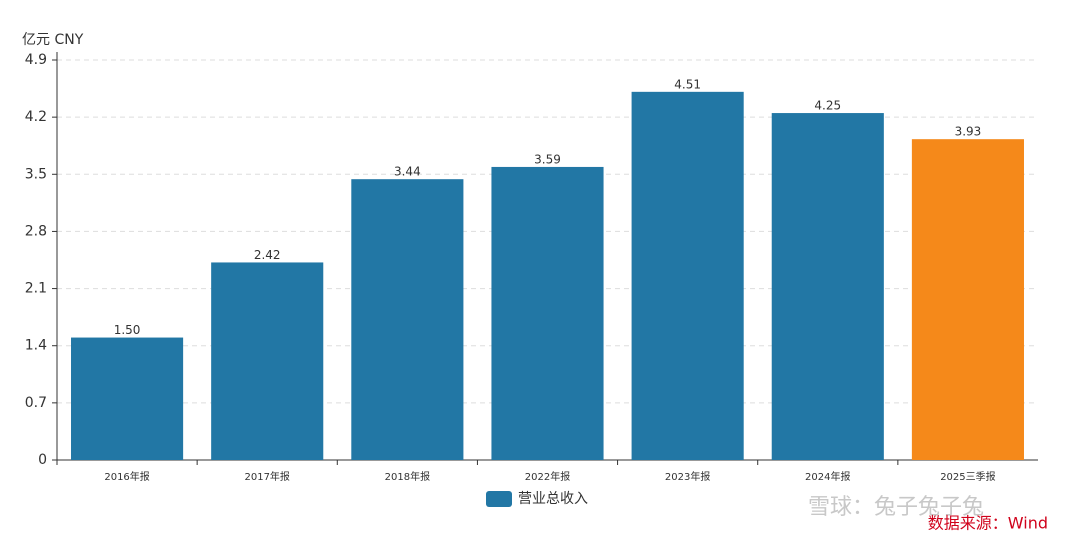 The image size is (1080, 548). Describe the element at coordinates (267, 255) in the screenshot. I see `value-label: 2.42` at that location.